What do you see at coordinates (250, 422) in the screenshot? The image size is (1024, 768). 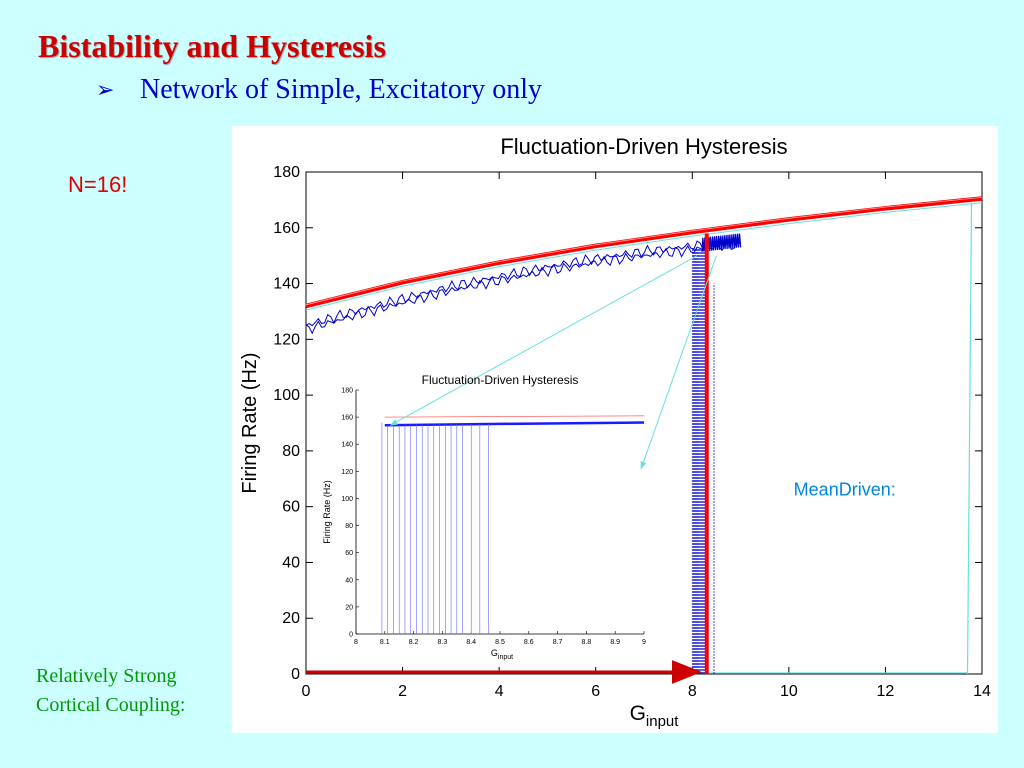 I see `y-axis-label: Firing Rate (Hz)` at bounding box center [250, 422].